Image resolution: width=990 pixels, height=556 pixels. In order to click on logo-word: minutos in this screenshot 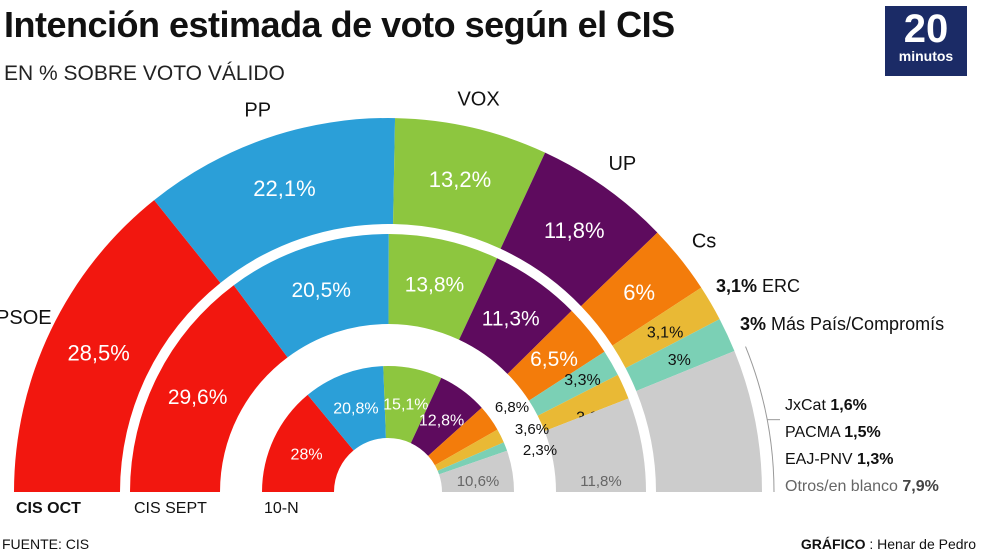, I will do `click(926, 56)`.